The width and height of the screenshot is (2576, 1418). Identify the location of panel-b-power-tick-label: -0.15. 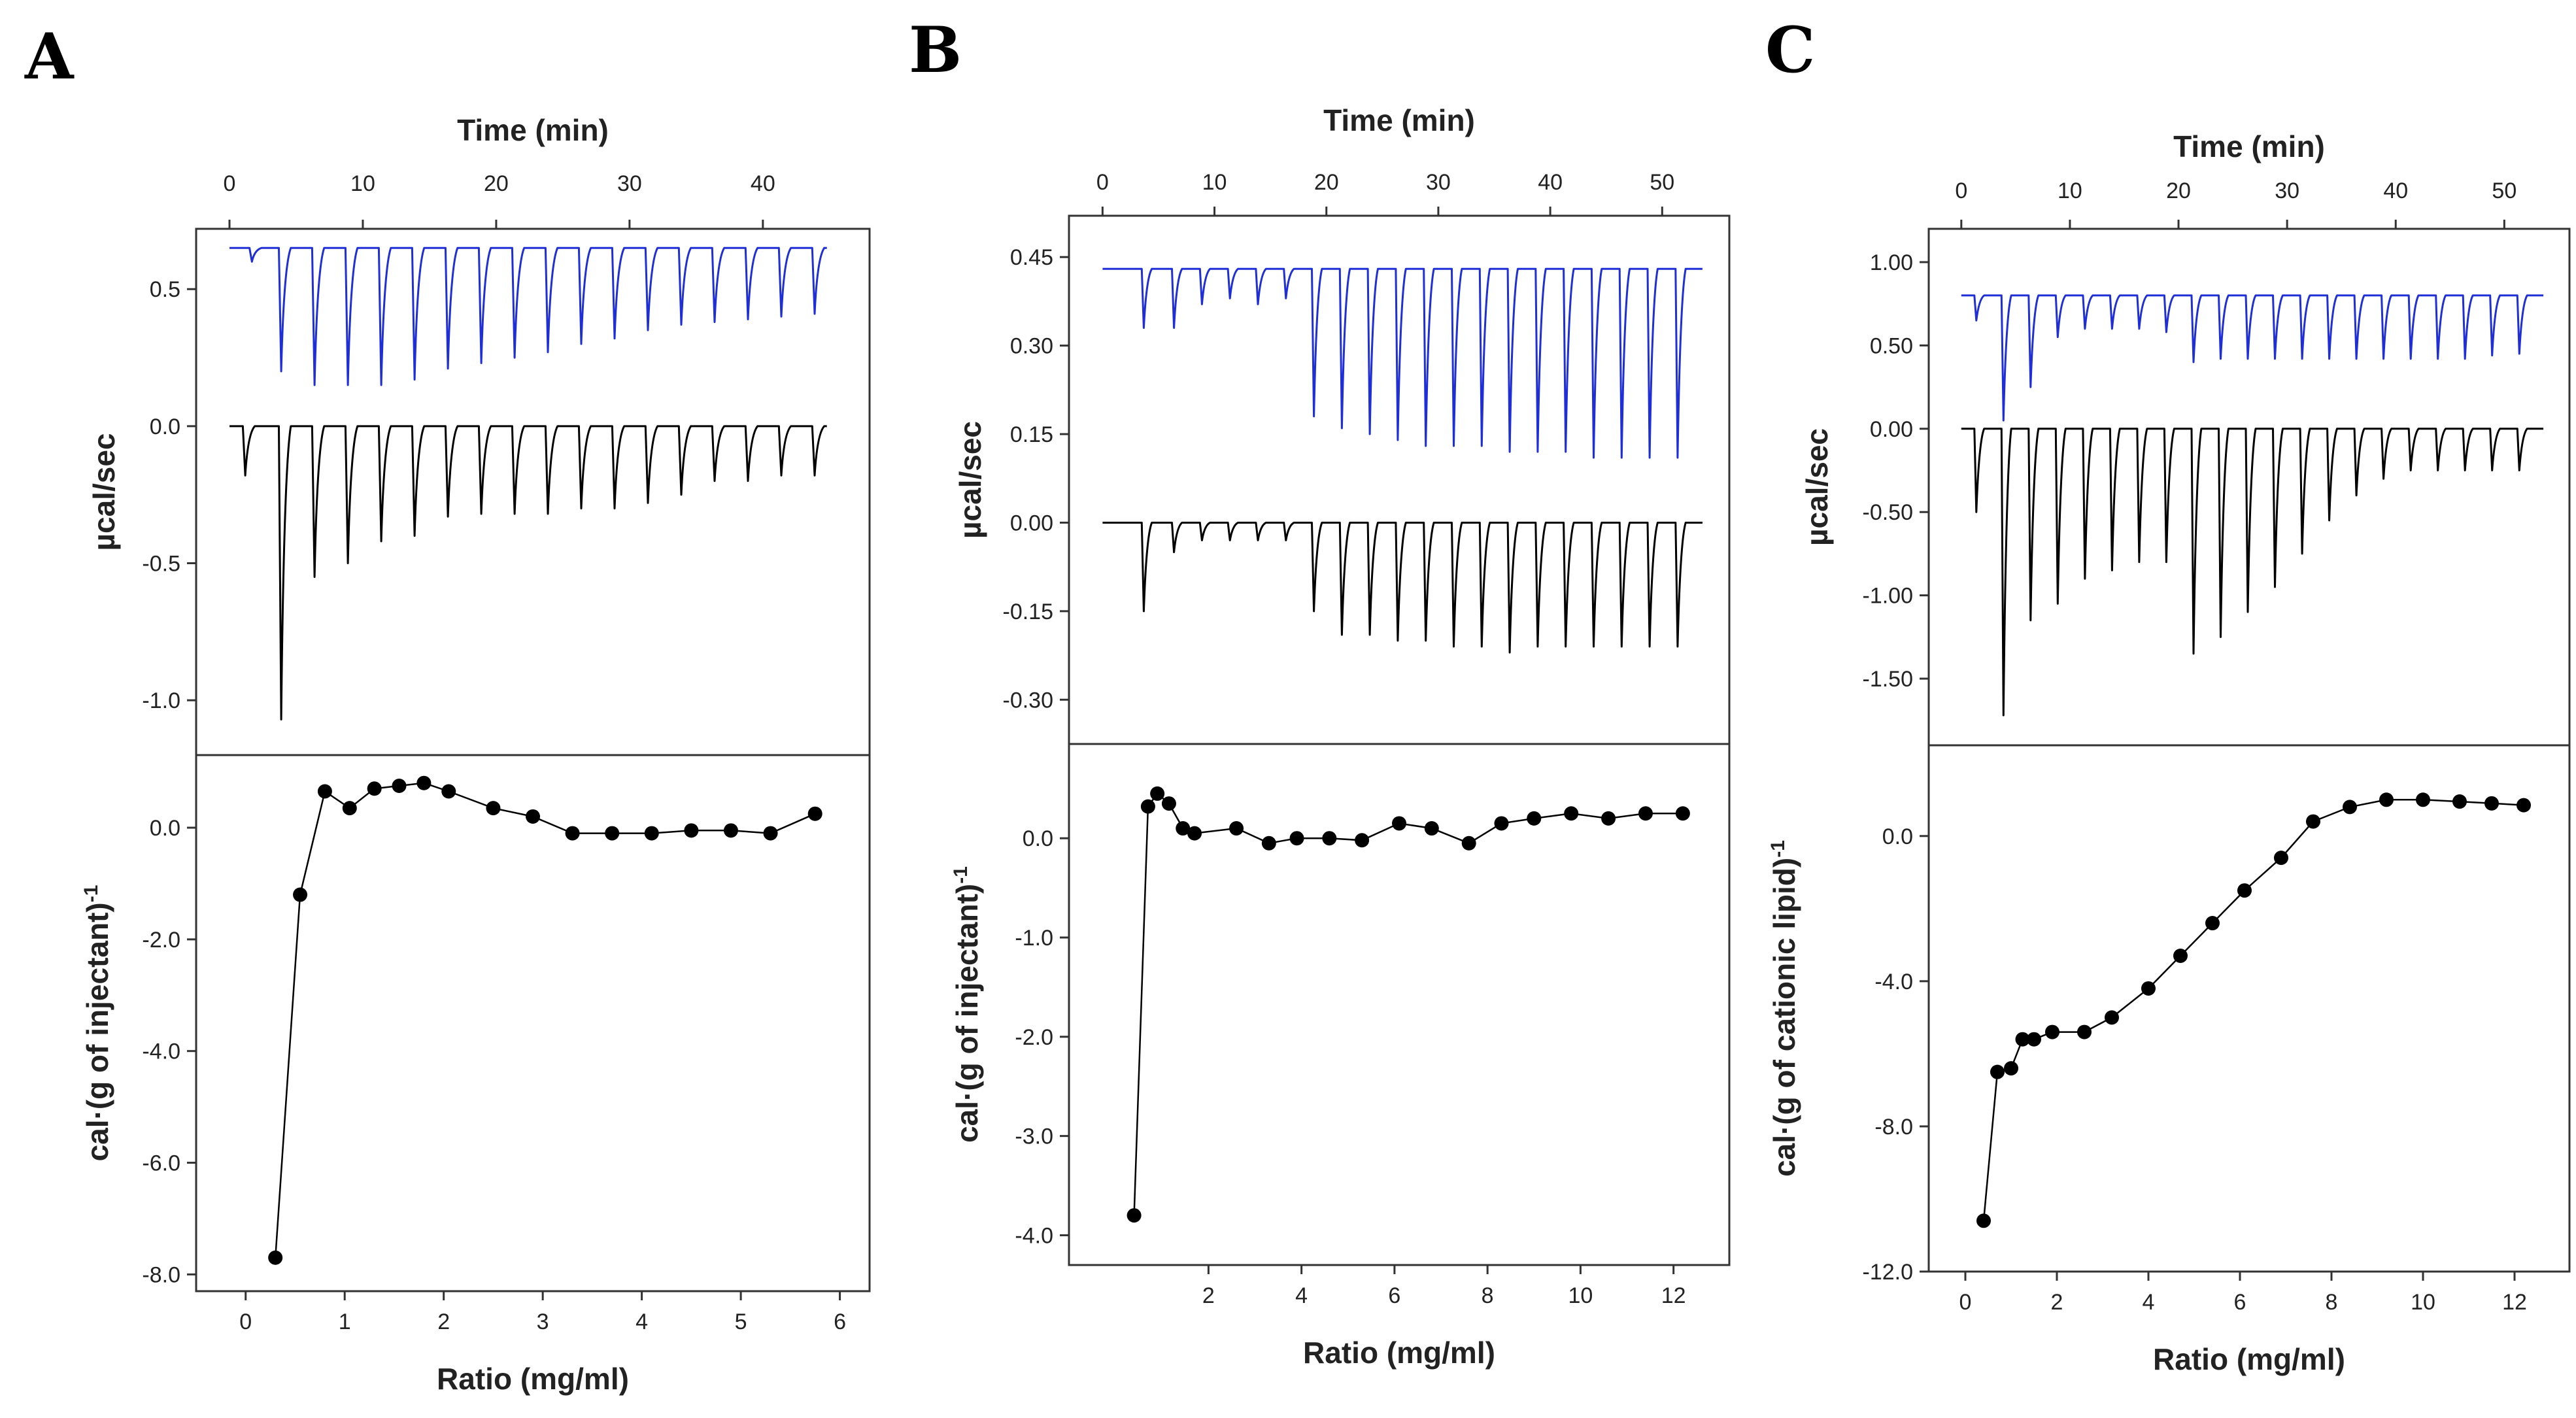
(1028, 611).